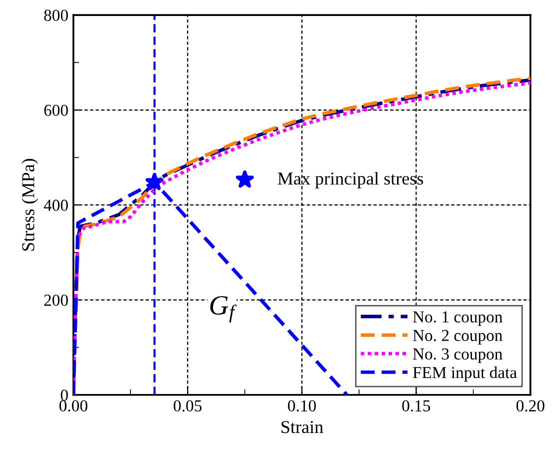  I want to click on x-tick-label: 0.05, so click(188, 406).